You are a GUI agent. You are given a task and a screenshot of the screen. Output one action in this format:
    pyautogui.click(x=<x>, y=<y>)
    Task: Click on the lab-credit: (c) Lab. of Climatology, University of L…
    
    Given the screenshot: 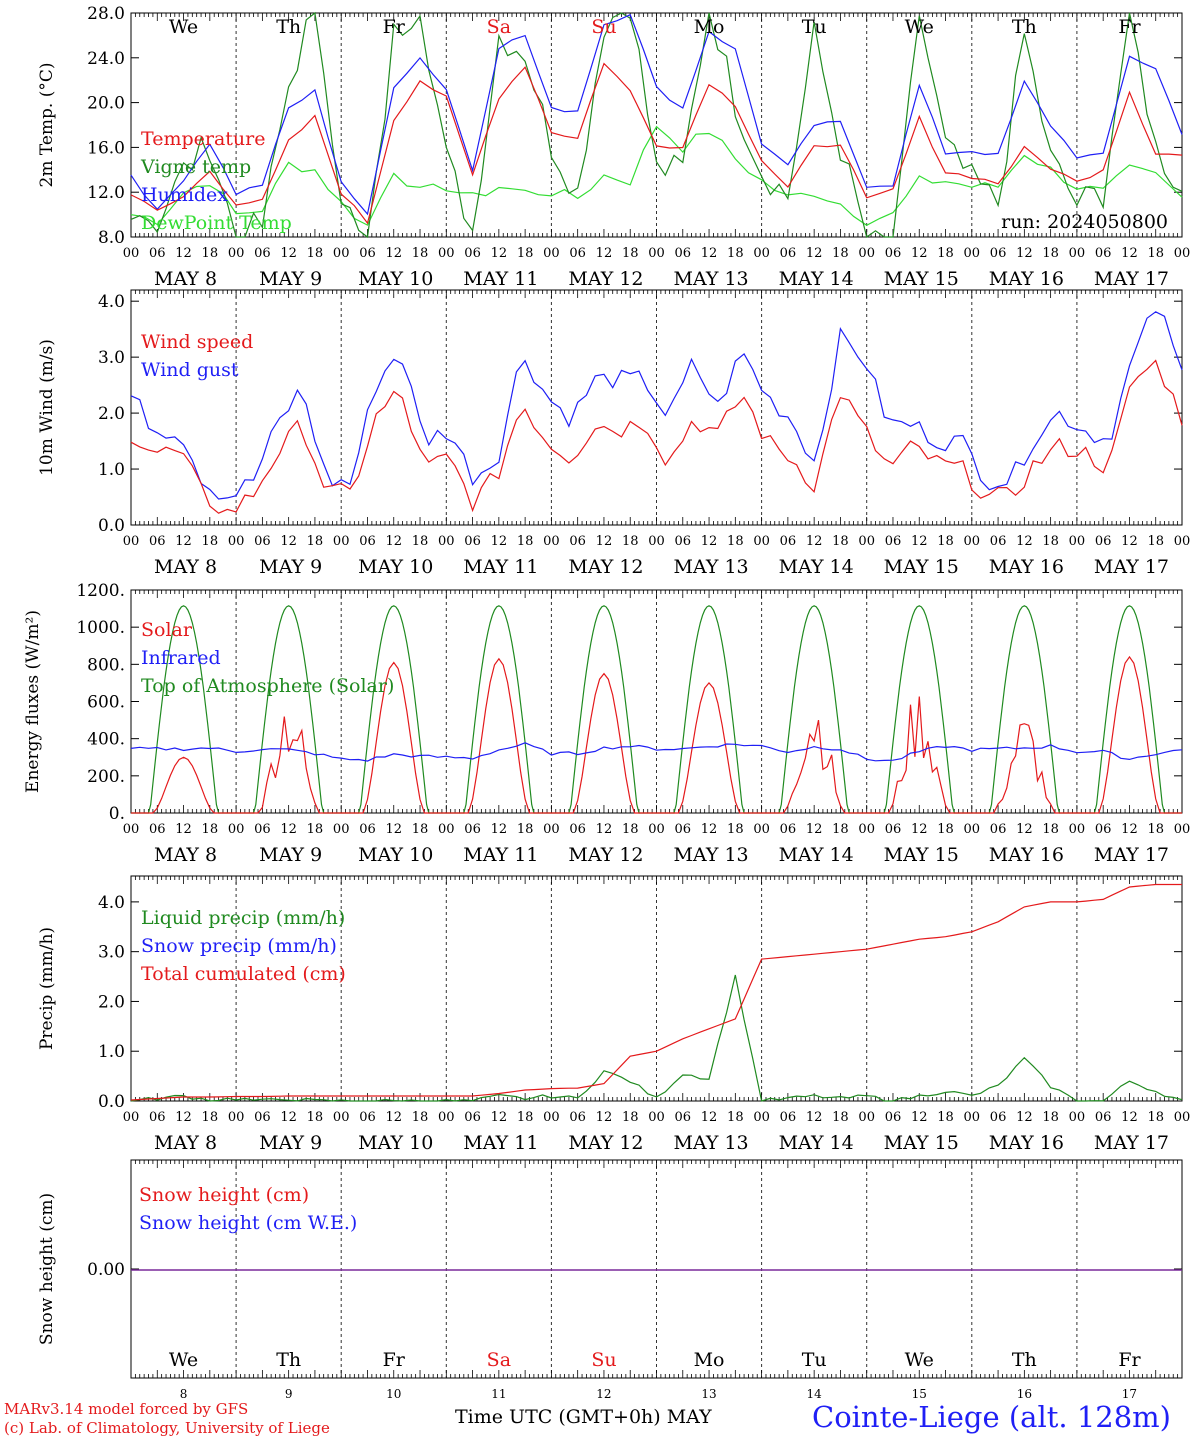 What is the action you would take?
    pyautogui.click(x=167, y=1428)
    